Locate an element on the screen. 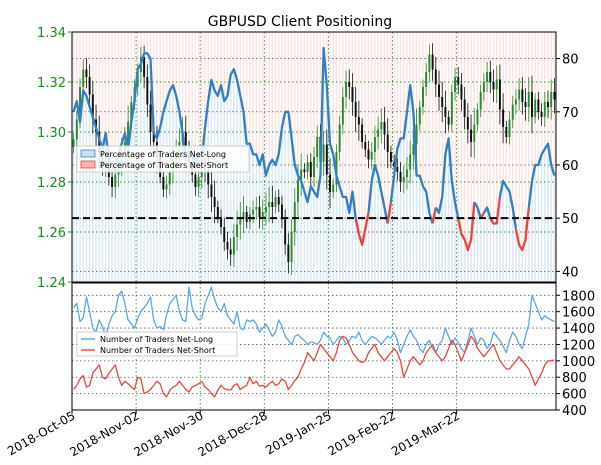 This screenshot has width=601, height=465. legend-swatch-net-short is located at coordinates (88, 164).